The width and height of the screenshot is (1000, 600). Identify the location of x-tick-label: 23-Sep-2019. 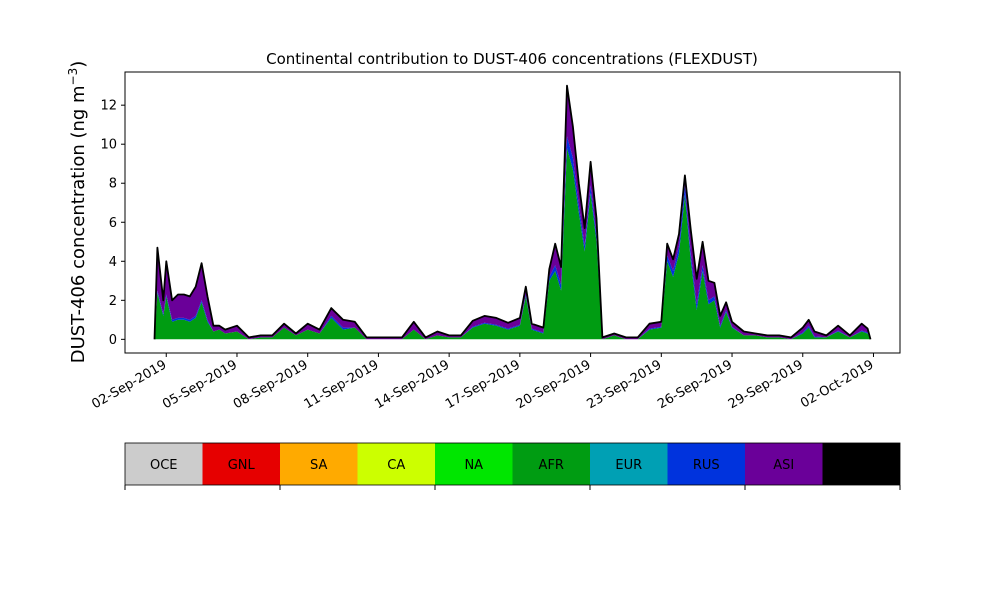
(624, 384).